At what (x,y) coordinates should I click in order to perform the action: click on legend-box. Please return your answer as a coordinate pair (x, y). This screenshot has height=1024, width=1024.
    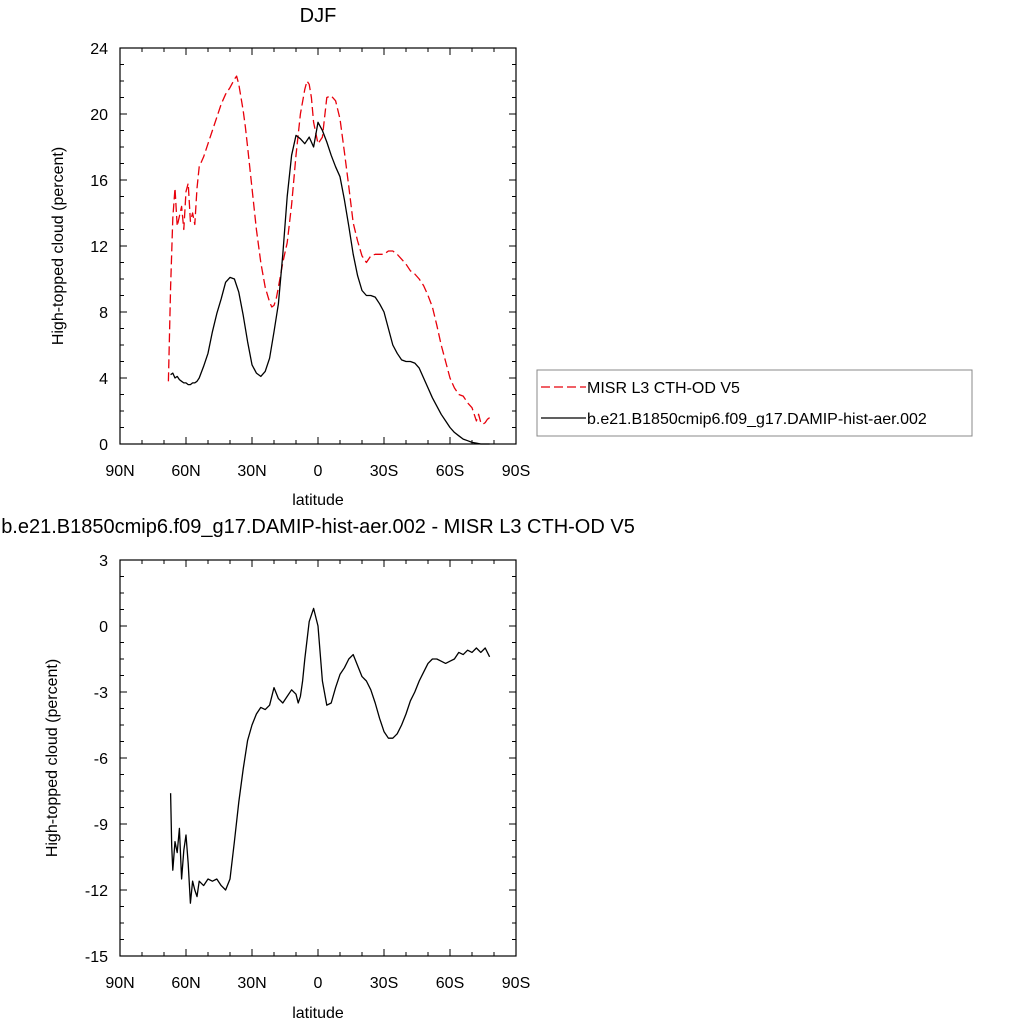
    Looking at the image, I should click on (754, 403).